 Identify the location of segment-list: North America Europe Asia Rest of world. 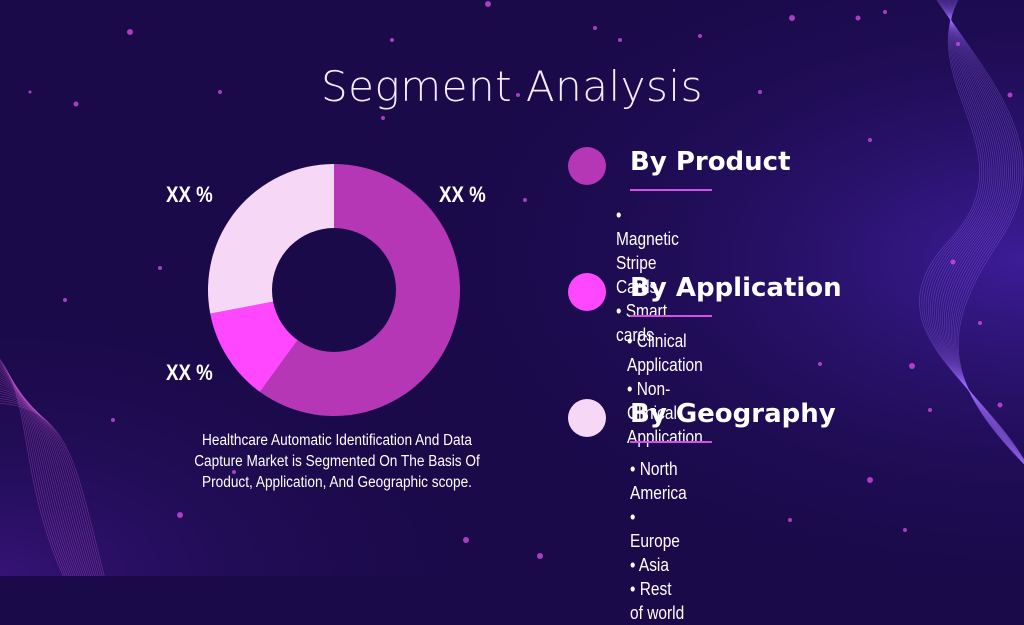
(658, 541).